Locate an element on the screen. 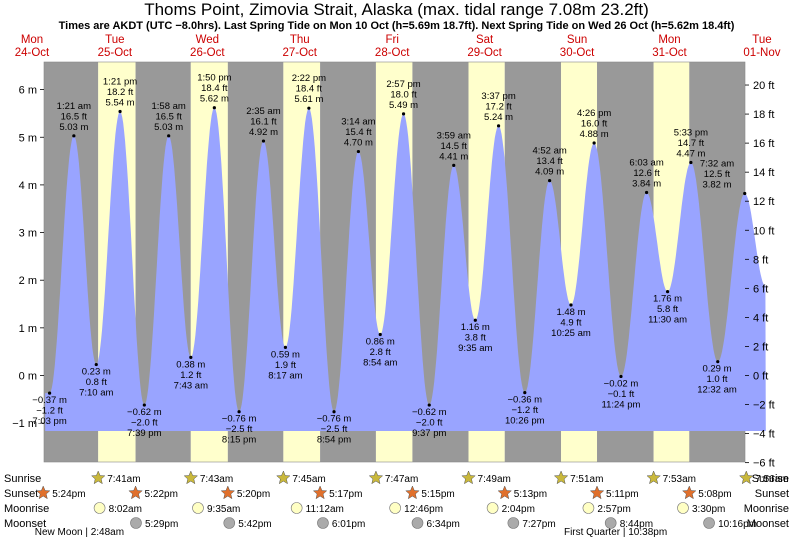 The height and width of the screenshot is (539, 793). sunset-time: 5:22pm is located at coordinates (161, 494).